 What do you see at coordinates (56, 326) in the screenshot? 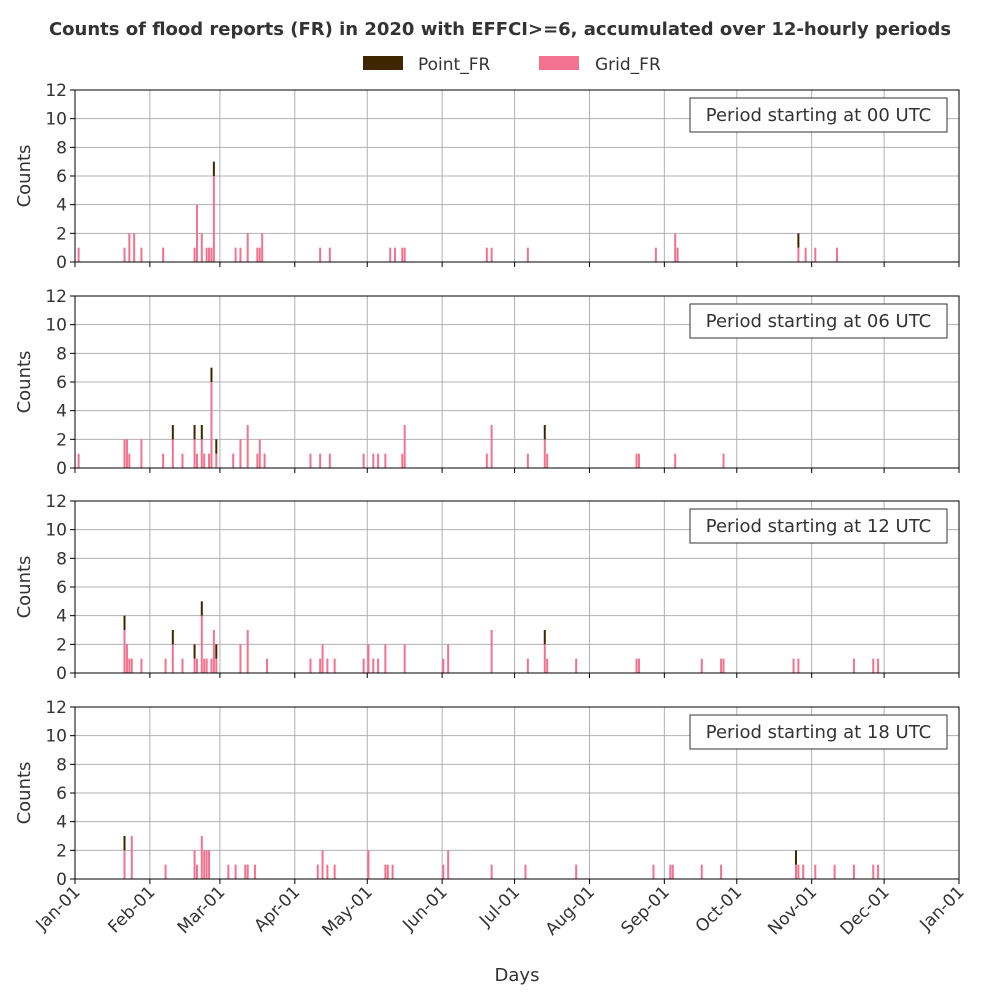
I see `y-tick-label: 10` at bounding box center [56, 326].